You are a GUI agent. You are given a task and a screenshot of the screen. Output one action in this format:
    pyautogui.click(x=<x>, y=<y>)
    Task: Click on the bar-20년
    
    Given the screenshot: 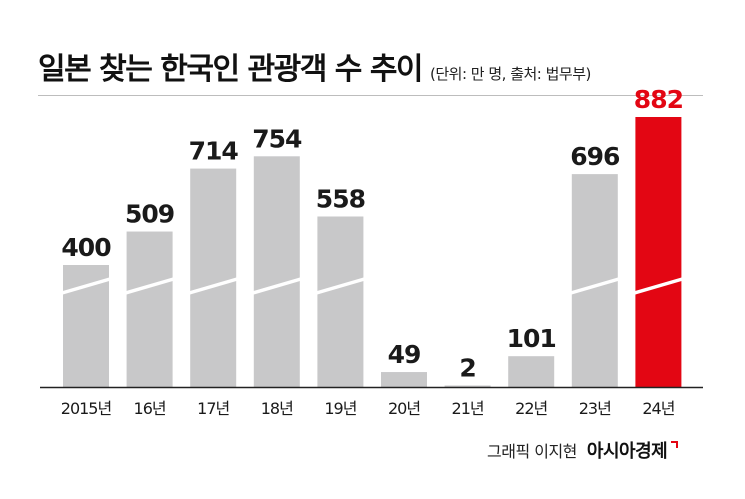 What is the action you would take?
    pyautogui.click(x=404, y=379)
    